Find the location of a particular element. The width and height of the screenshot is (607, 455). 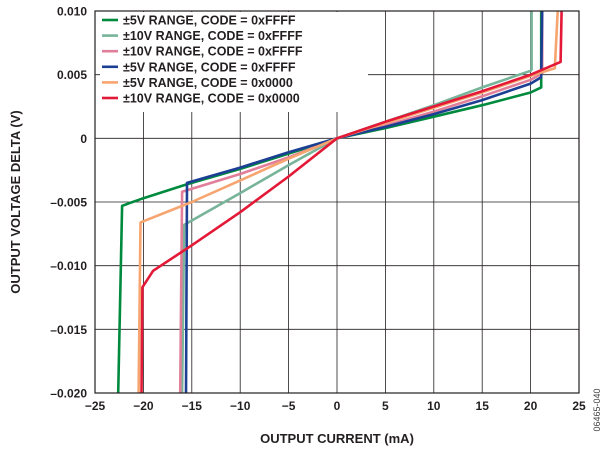

y-tick-label: –0.020 is located at coordinates (68, 394).